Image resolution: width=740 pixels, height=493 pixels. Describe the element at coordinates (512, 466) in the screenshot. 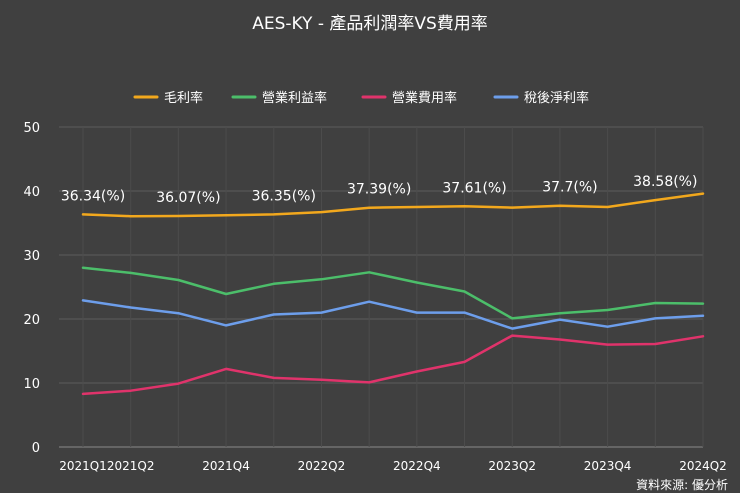

I see `x-tick-label: 2023Q2` at that location.